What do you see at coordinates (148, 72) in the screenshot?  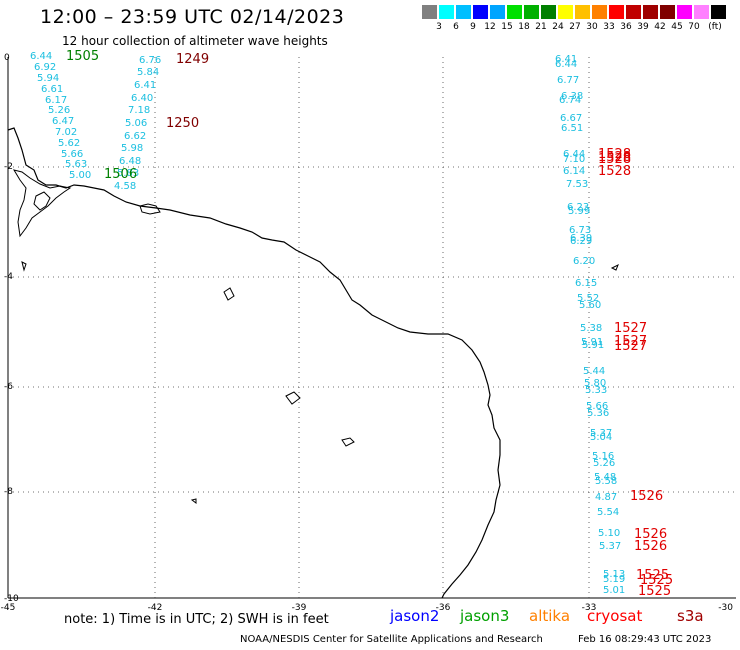 I see `wave-height-label: 5.84` at bounding box center [148, 72].